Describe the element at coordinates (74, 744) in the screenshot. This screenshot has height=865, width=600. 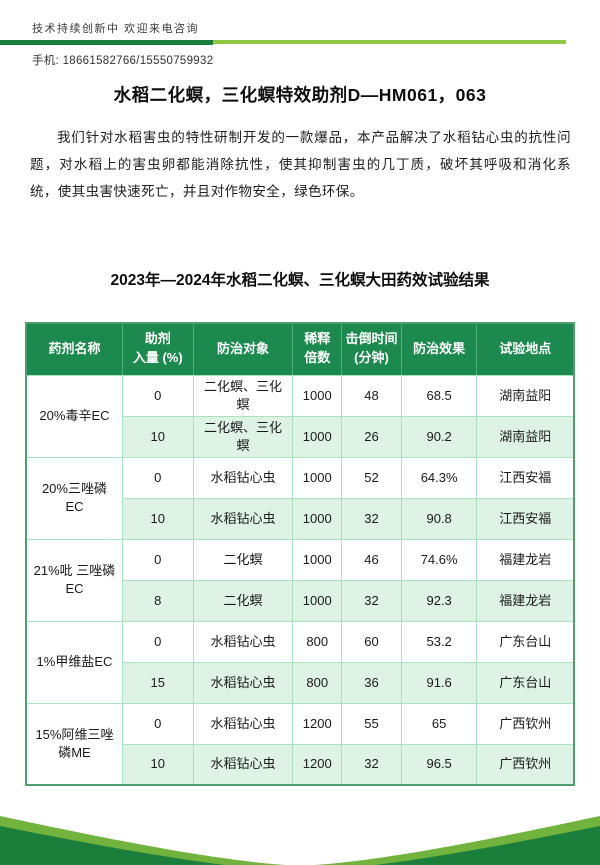
I see `cell-drug-name: 15%阿维三唑磷ME` at that location.